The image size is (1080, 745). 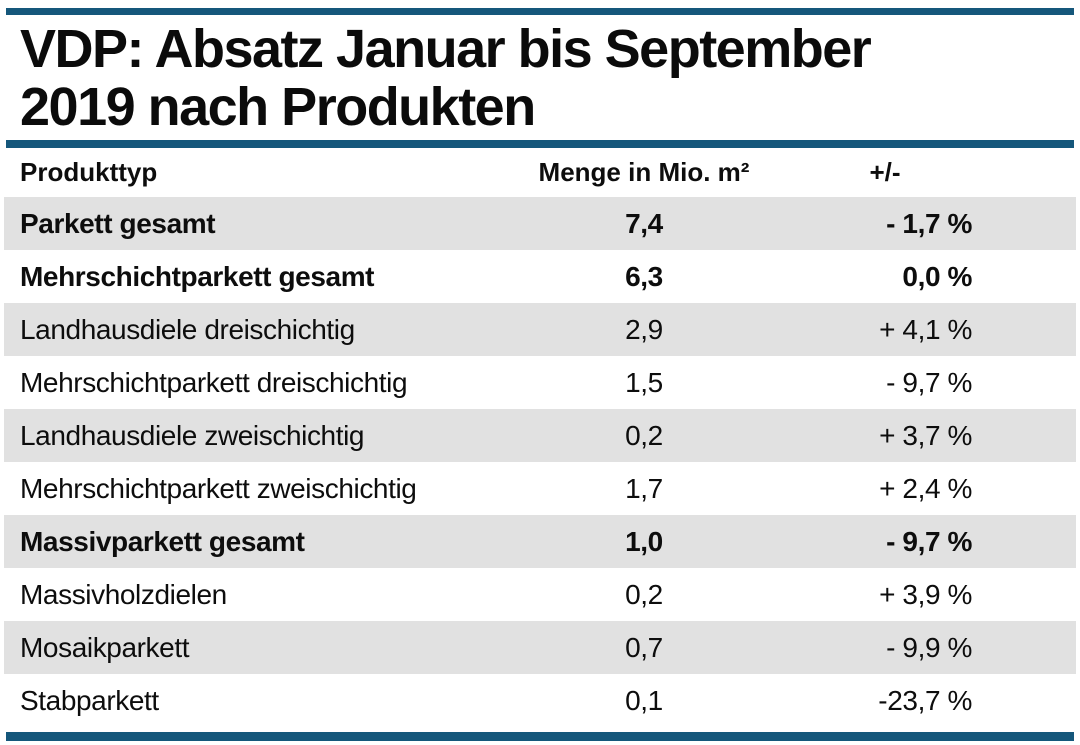 What do you see at coordinates (540, 736) in the screenshot?
I see `bottom-accent-bar` at bounding box center [540, 736].